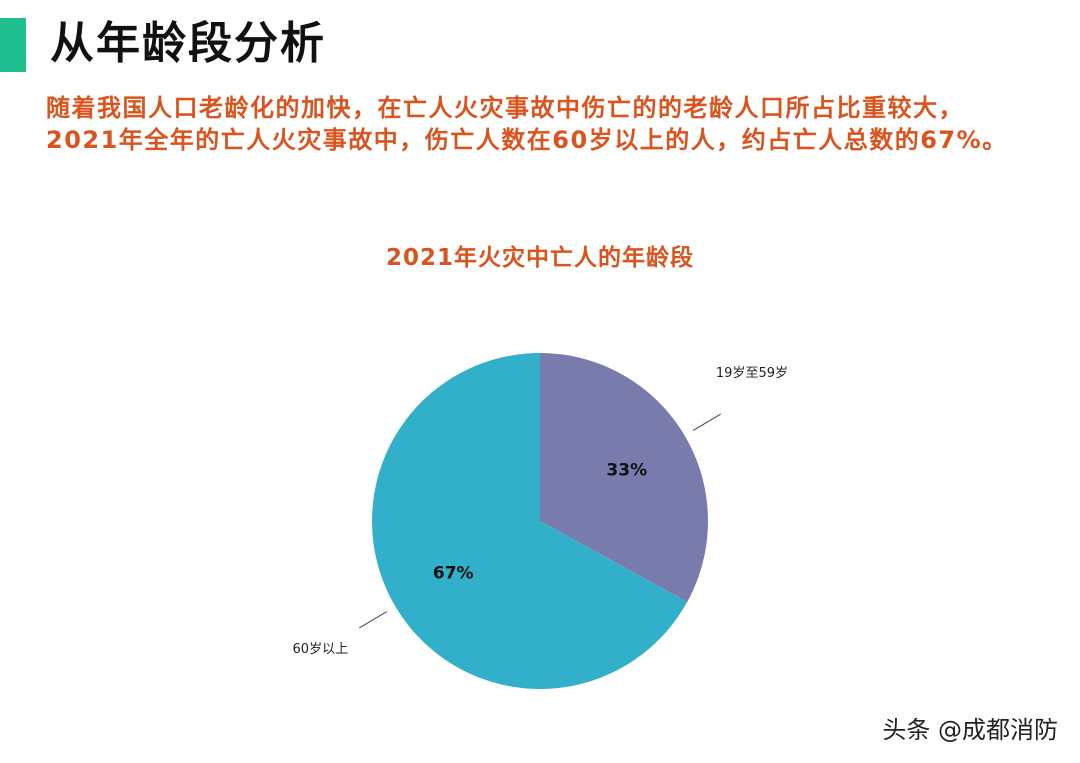 The width and height of the screenshot is (1080, 763). What do you see at coordinates (188, 43) in the screenshot?
I see `page-title: 从年龄段分析` at bounding box center [188, 43].